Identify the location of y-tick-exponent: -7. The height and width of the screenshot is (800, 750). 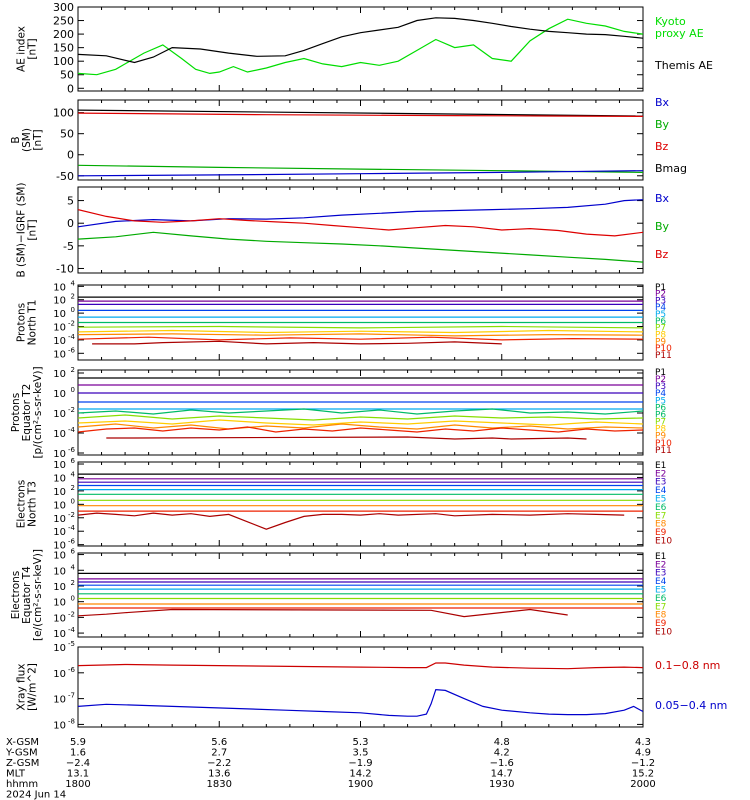
(71, 696).